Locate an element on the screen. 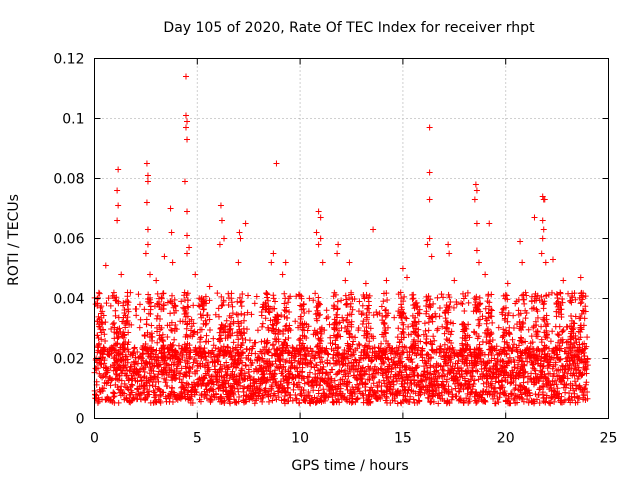  x-tick-label: 10 is located at coordinates (300, 439).